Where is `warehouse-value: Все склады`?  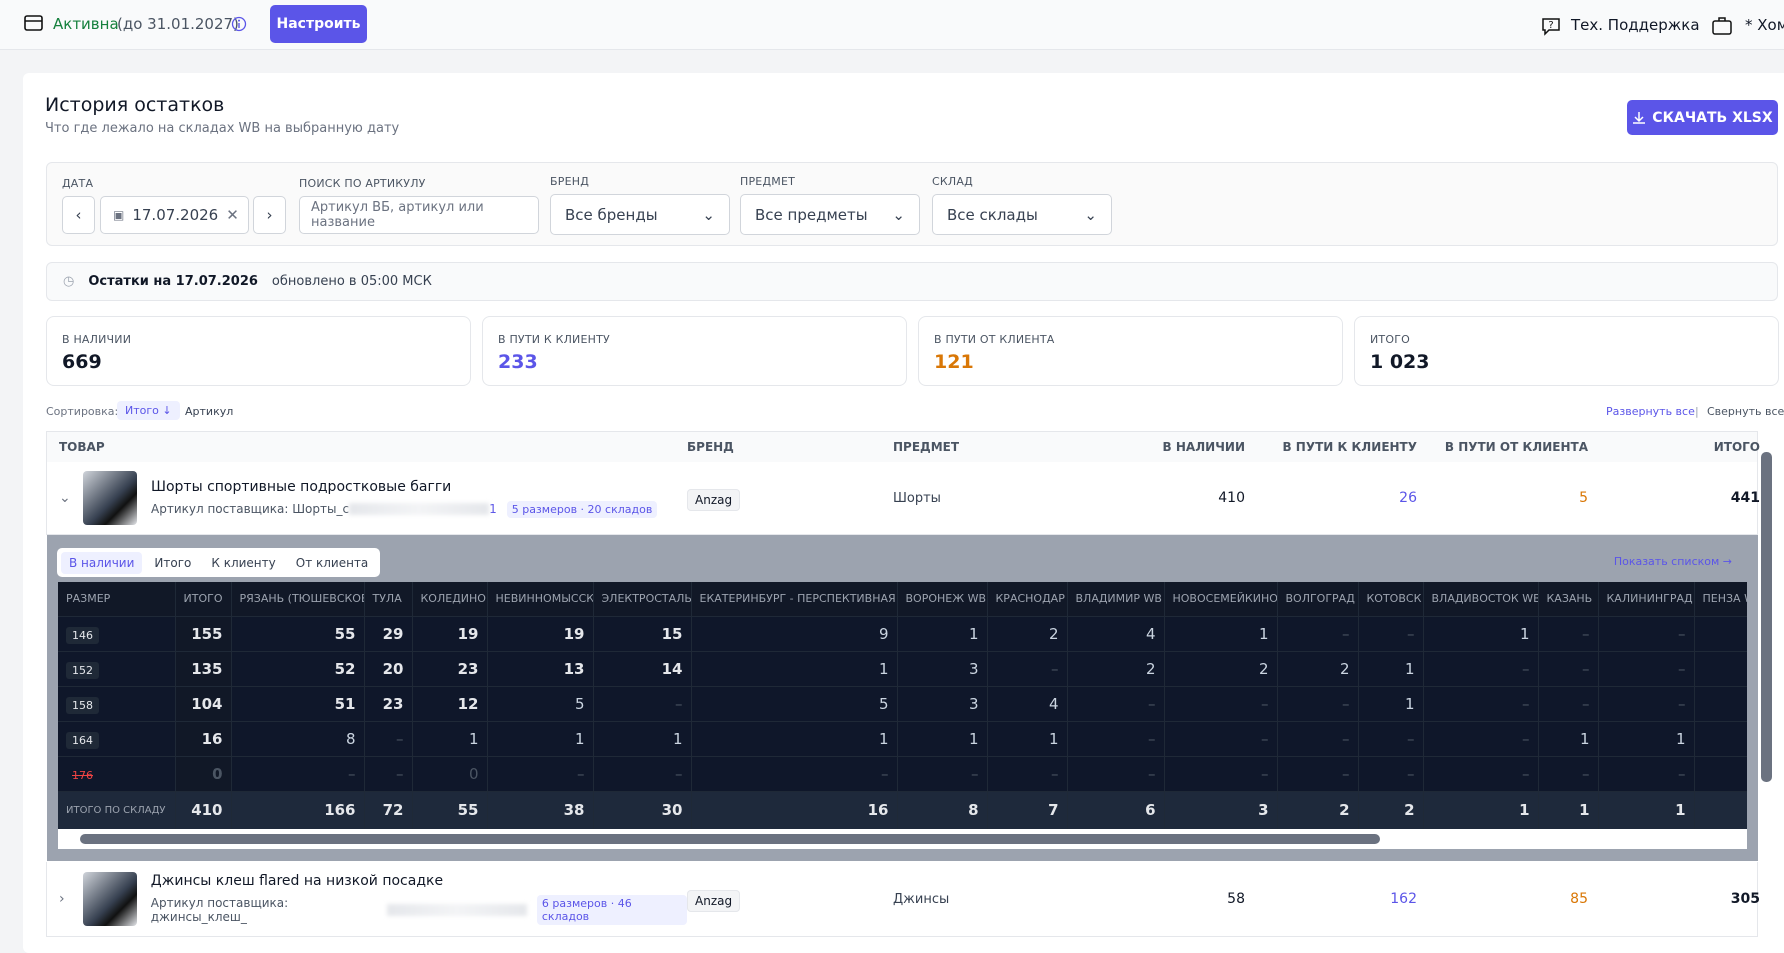 warehouse-value: Все склады is located at coordinates (992, 214).